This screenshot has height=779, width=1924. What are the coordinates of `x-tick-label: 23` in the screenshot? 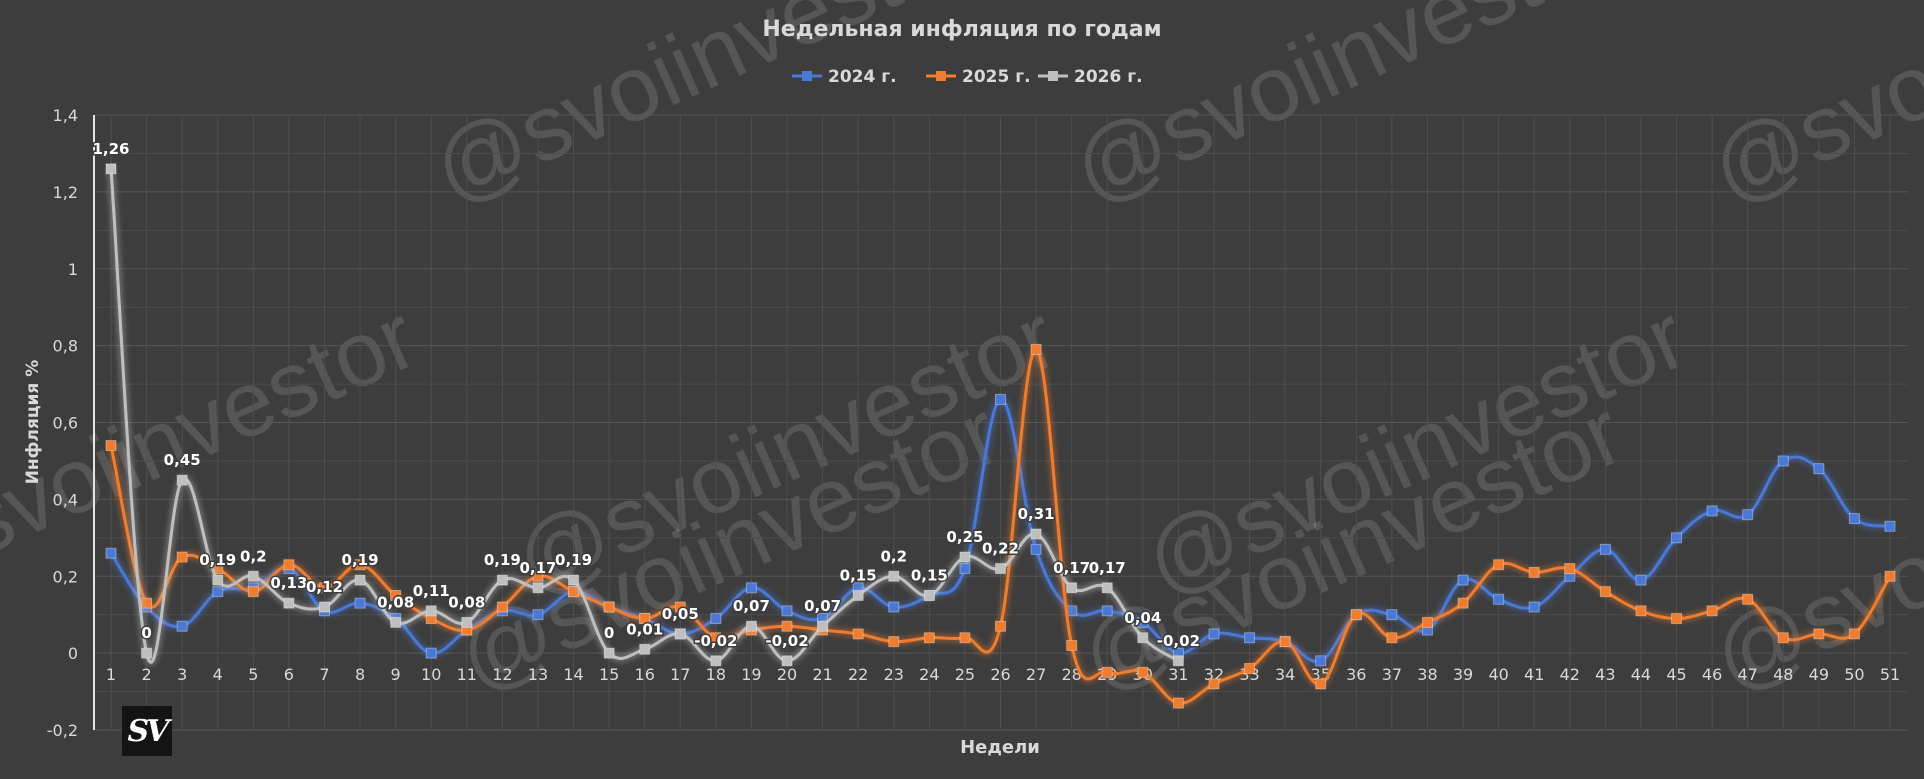 It's located at (894, 674).